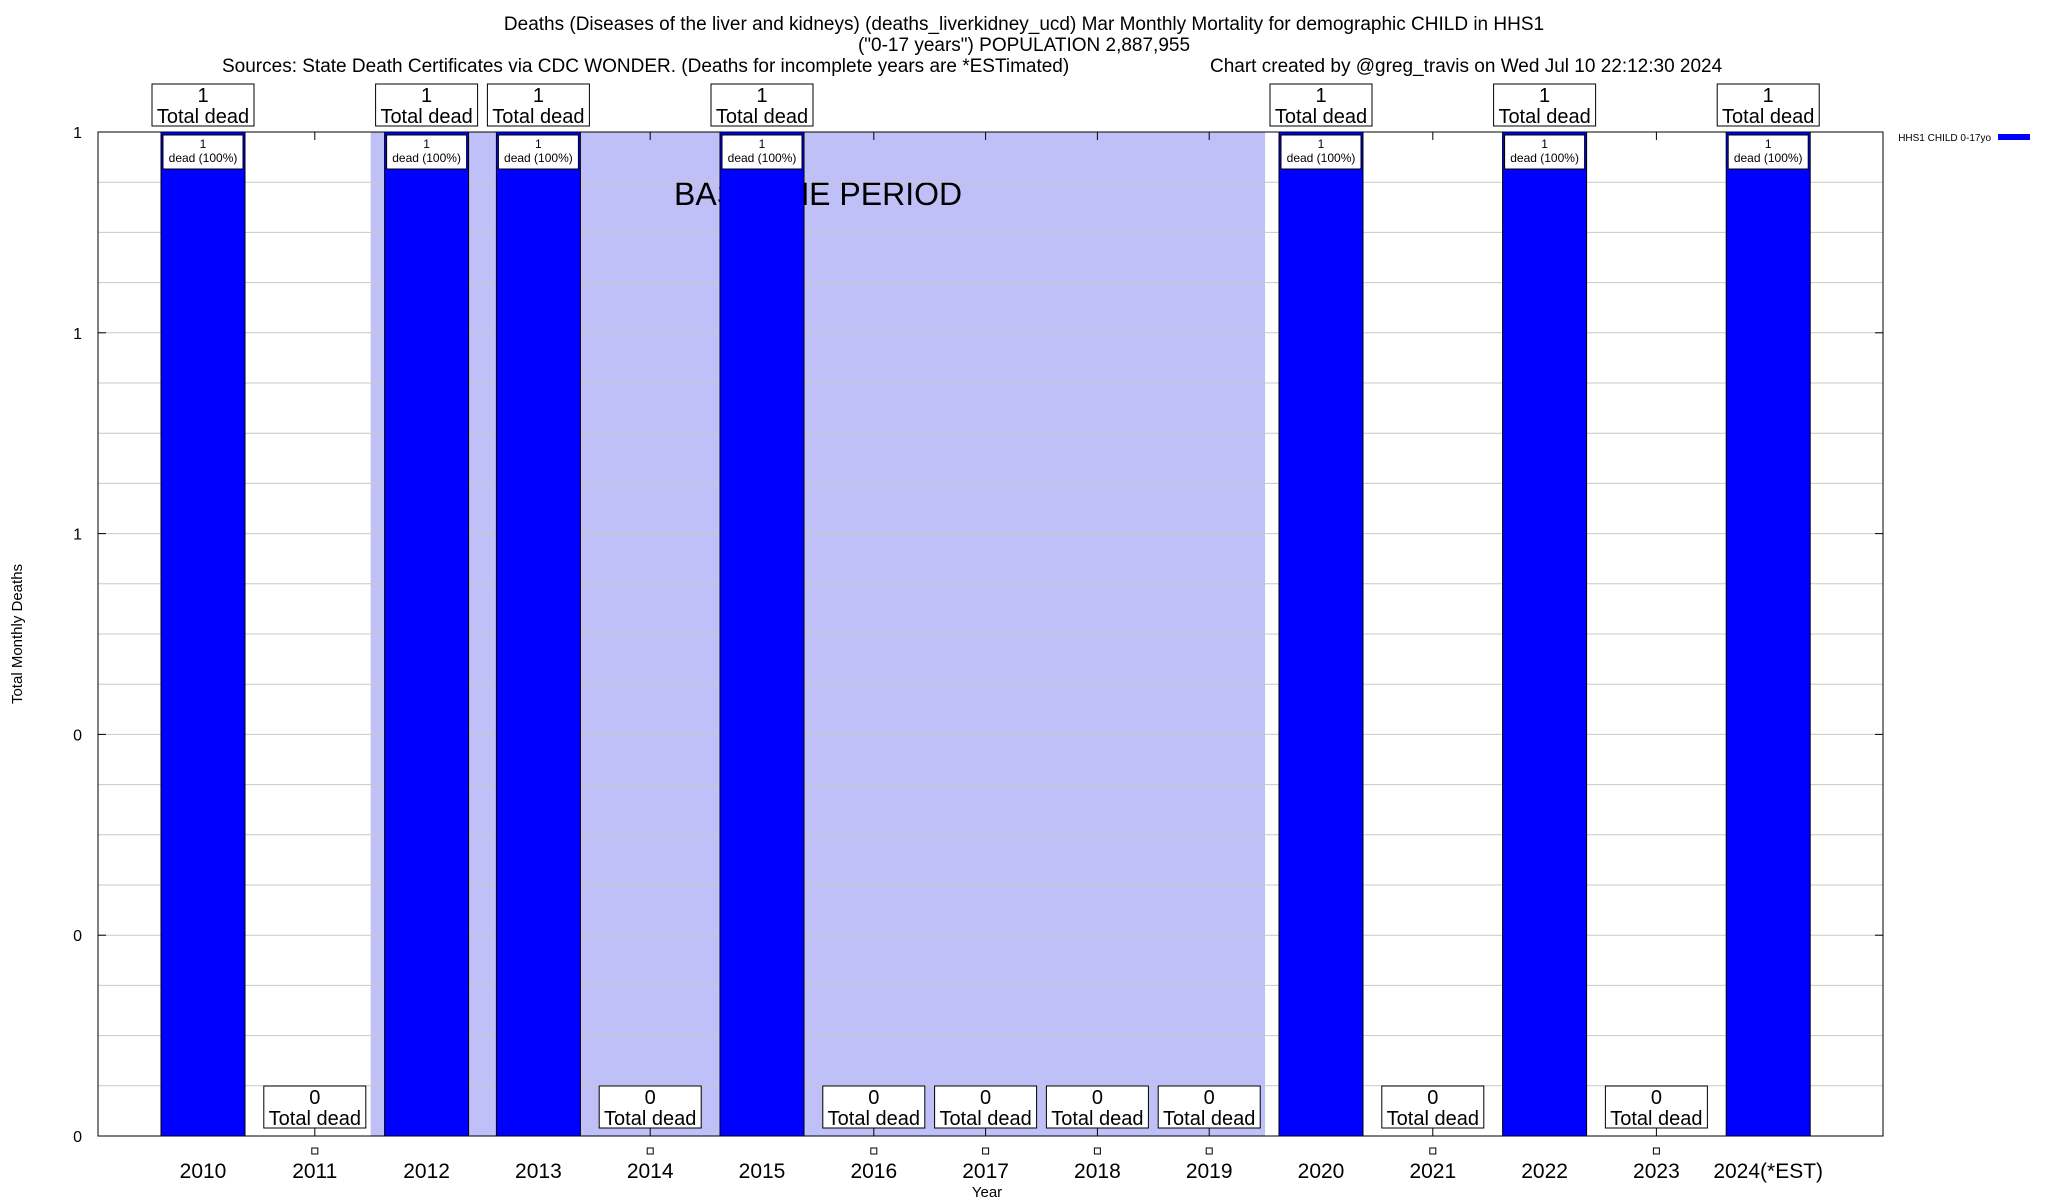  What do you see at coordinates (426, 1171) in the screenshot?
I see `x-tick-label: 2012` at bounding box center [426, 1171].